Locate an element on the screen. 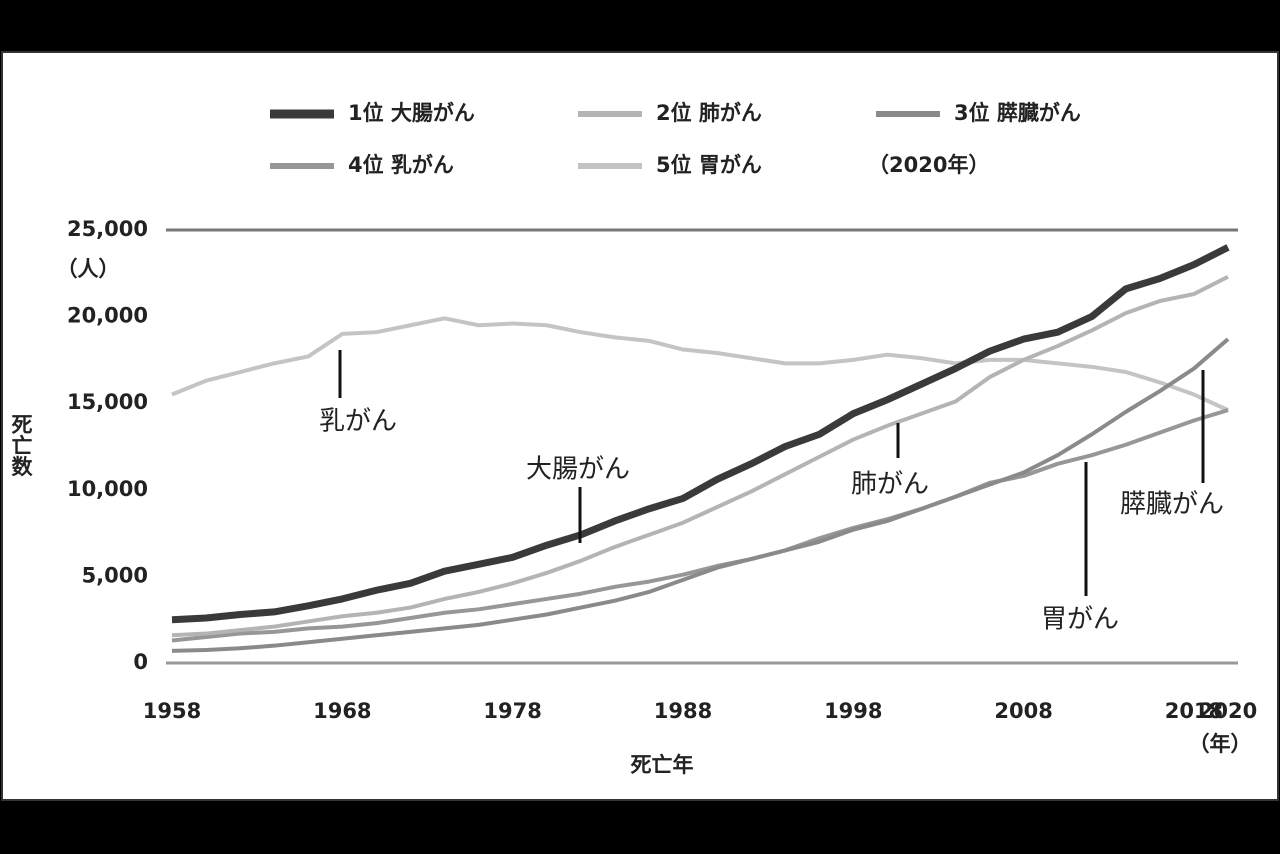  x-tick-label: 2008 is located at coordinates (1023, 711).